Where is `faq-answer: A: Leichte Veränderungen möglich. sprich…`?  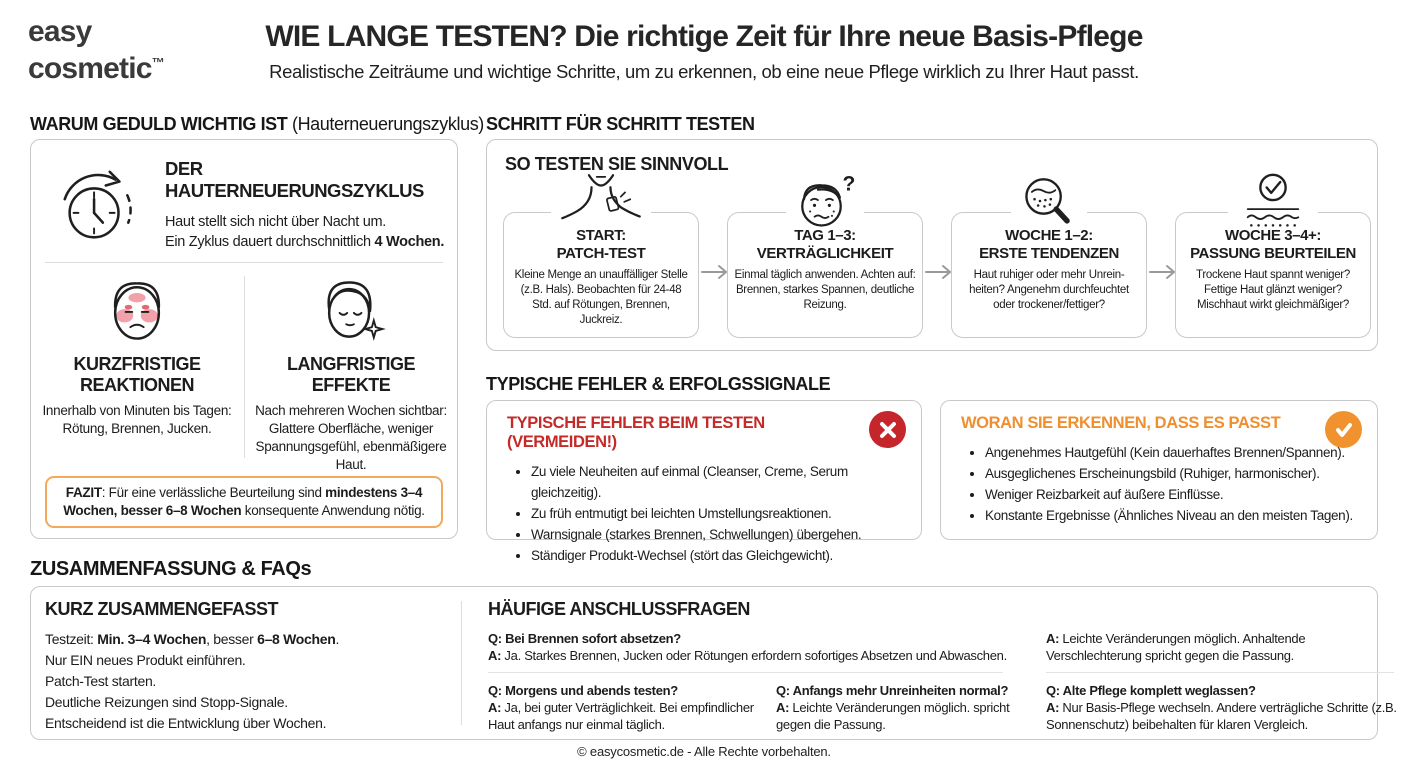 faq-answer: A: Leichte Veränderungen möglich. sprich… is located at coordinates (899, 716).